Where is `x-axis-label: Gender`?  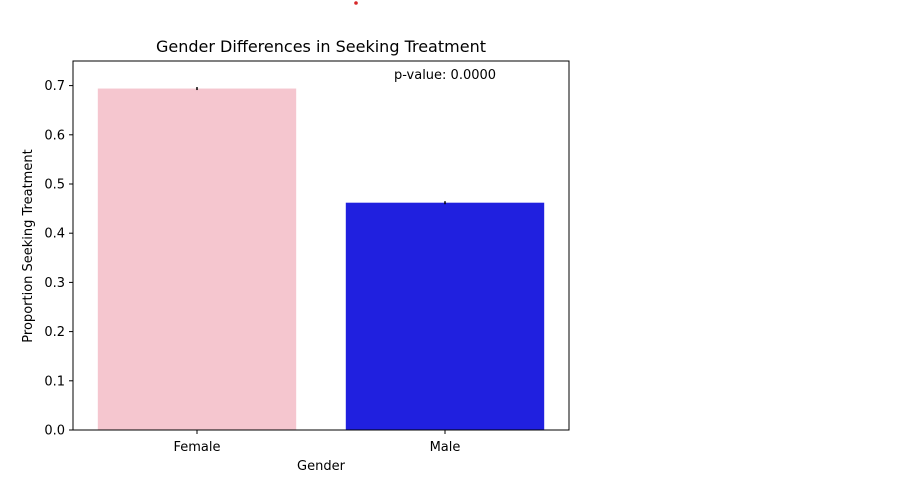 x-axis-label: Gender is located at coordinates (321, 466).